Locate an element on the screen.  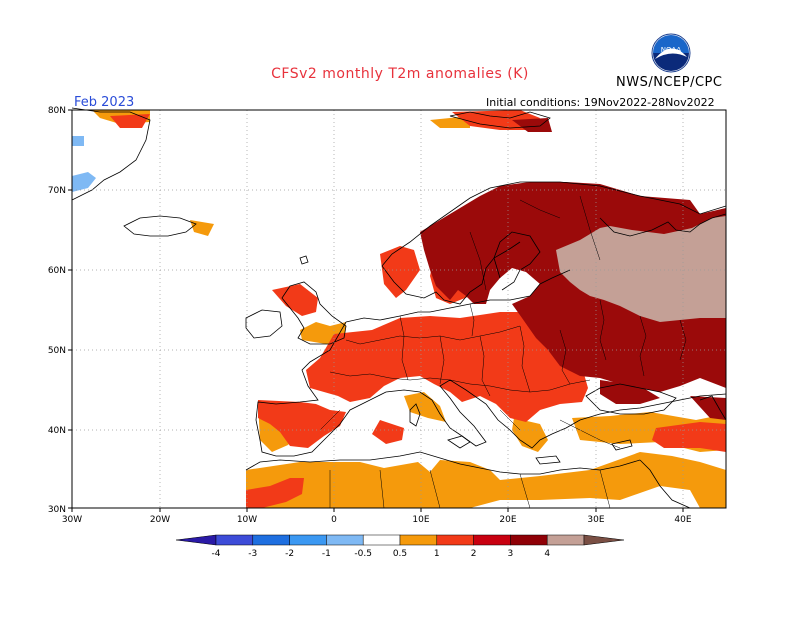
latitude-labels: 80N 70N 60N 50N 40N 30N is located at coordinates (57, 310).